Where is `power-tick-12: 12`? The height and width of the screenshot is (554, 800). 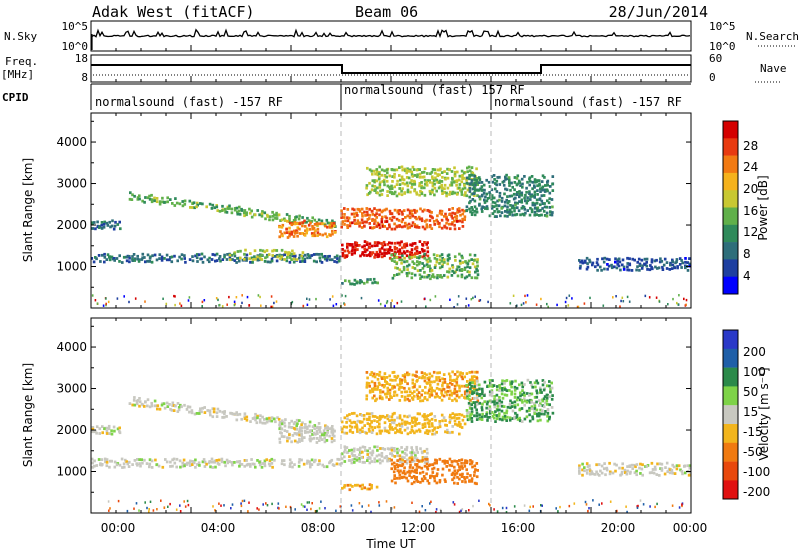 power-tick-12: 12 is located at coordinates (750, 232).